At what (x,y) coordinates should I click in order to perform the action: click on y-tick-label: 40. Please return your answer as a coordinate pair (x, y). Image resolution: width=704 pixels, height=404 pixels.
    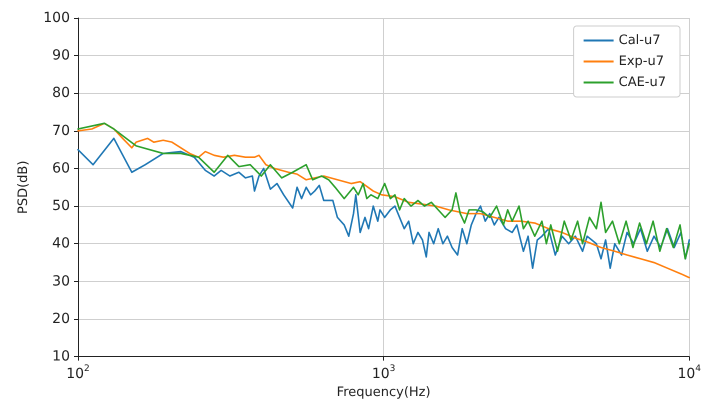
    Looking at the image, I should click on (61, 244).